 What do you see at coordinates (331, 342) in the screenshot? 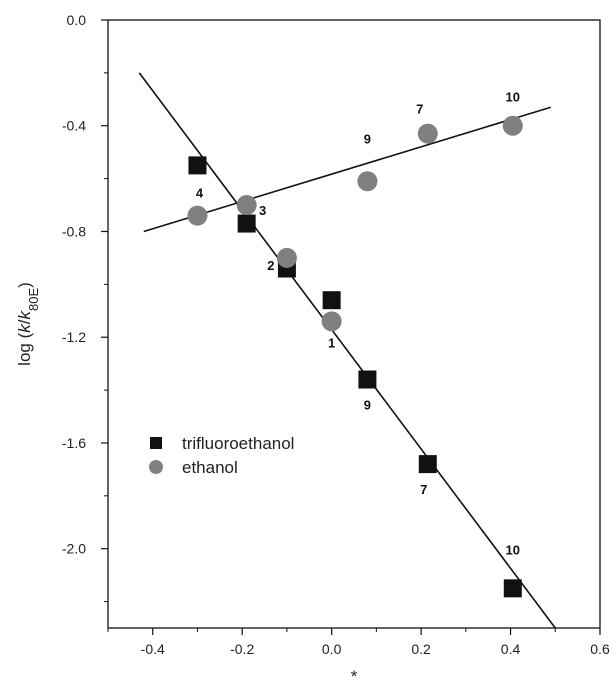
I see `point-label: 1` at bounding box center [331, 342].